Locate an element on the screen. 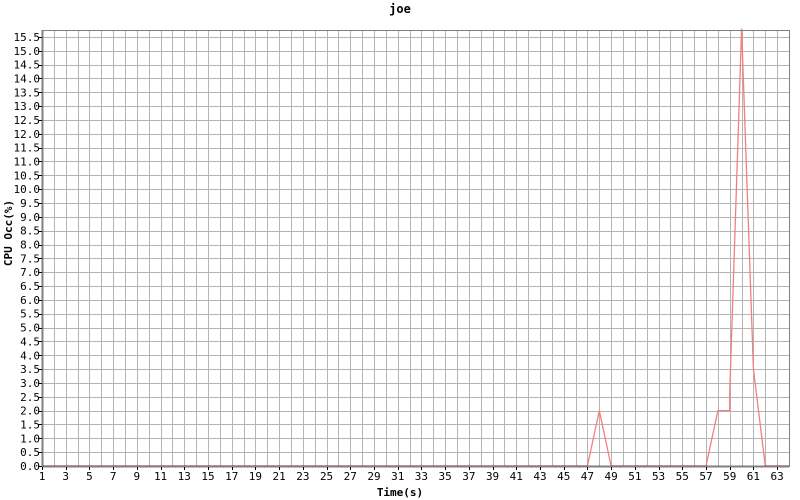  y-tick-label: 10.5 is located at coordinates (27, 175).